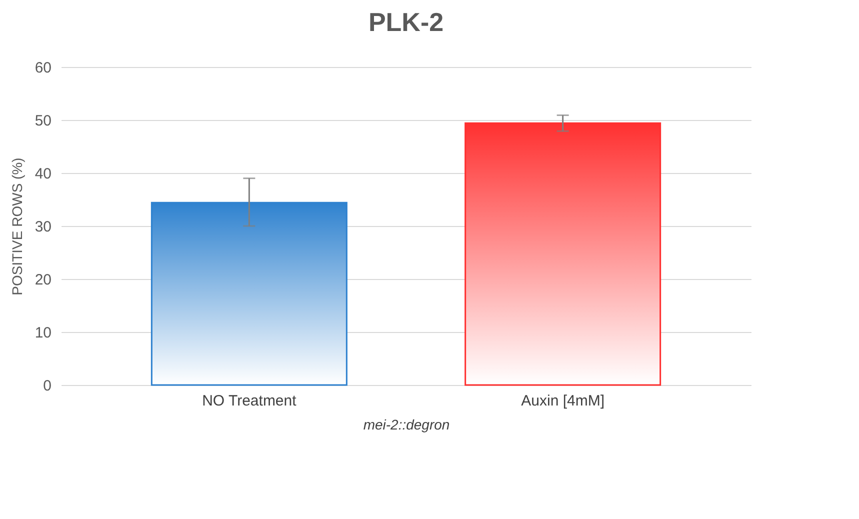  What do you see at coordinates (47, 386) in the screenshot?
I see `y-tick-label: 0` at bounding box center [47, 386].